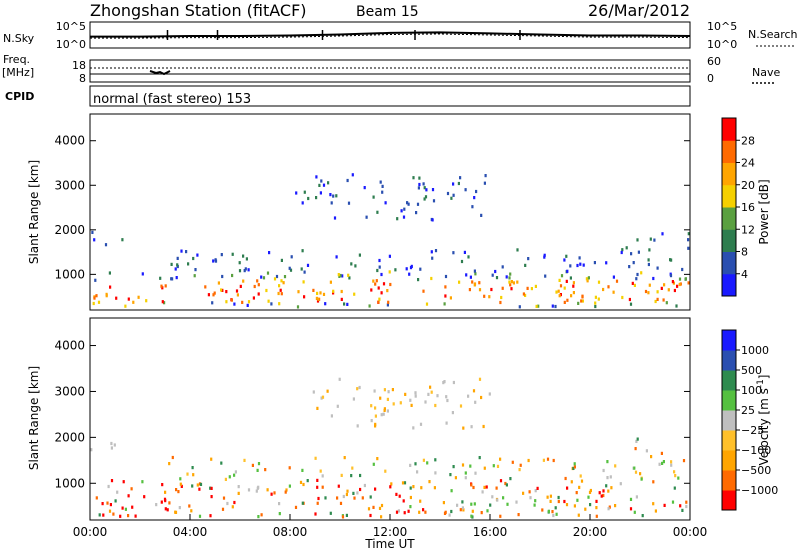 Image resolution: width=800 pixels, height=554 pixels. I want to click on cpid-panel: CPID normal (fast stereo) 153, so click(348, 96).